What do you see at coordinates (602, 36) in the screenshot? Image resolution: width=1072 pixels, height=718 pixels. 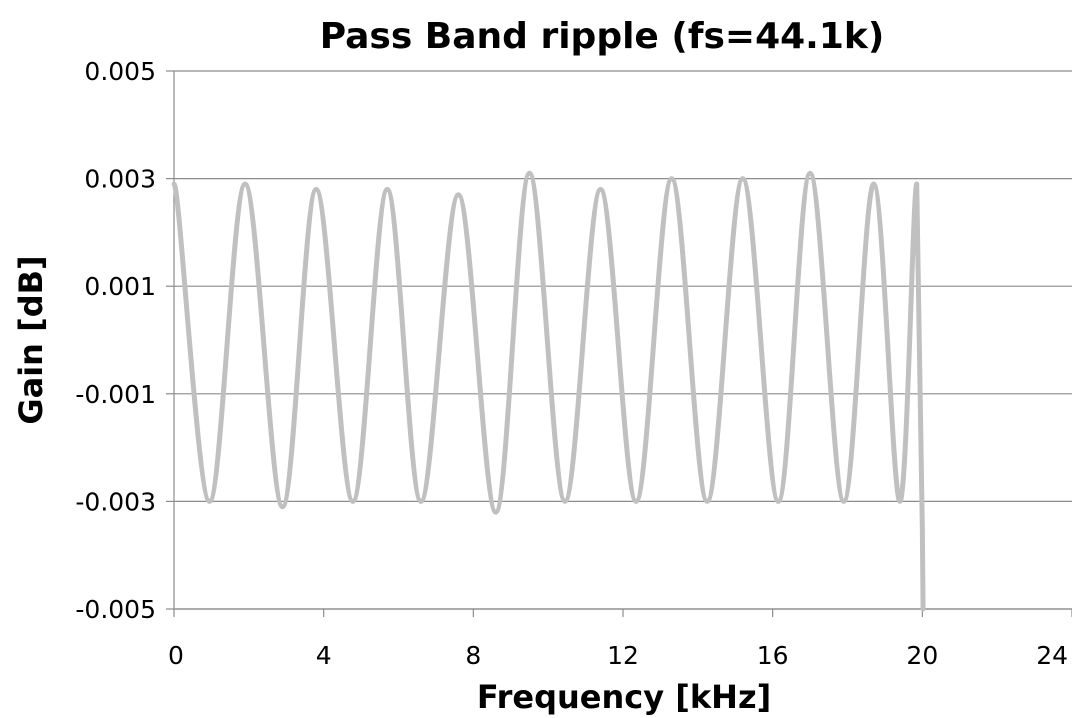 I see `chart-title: Pass Band ripple (fs=44.1k)` at bounding box center [602, 36].